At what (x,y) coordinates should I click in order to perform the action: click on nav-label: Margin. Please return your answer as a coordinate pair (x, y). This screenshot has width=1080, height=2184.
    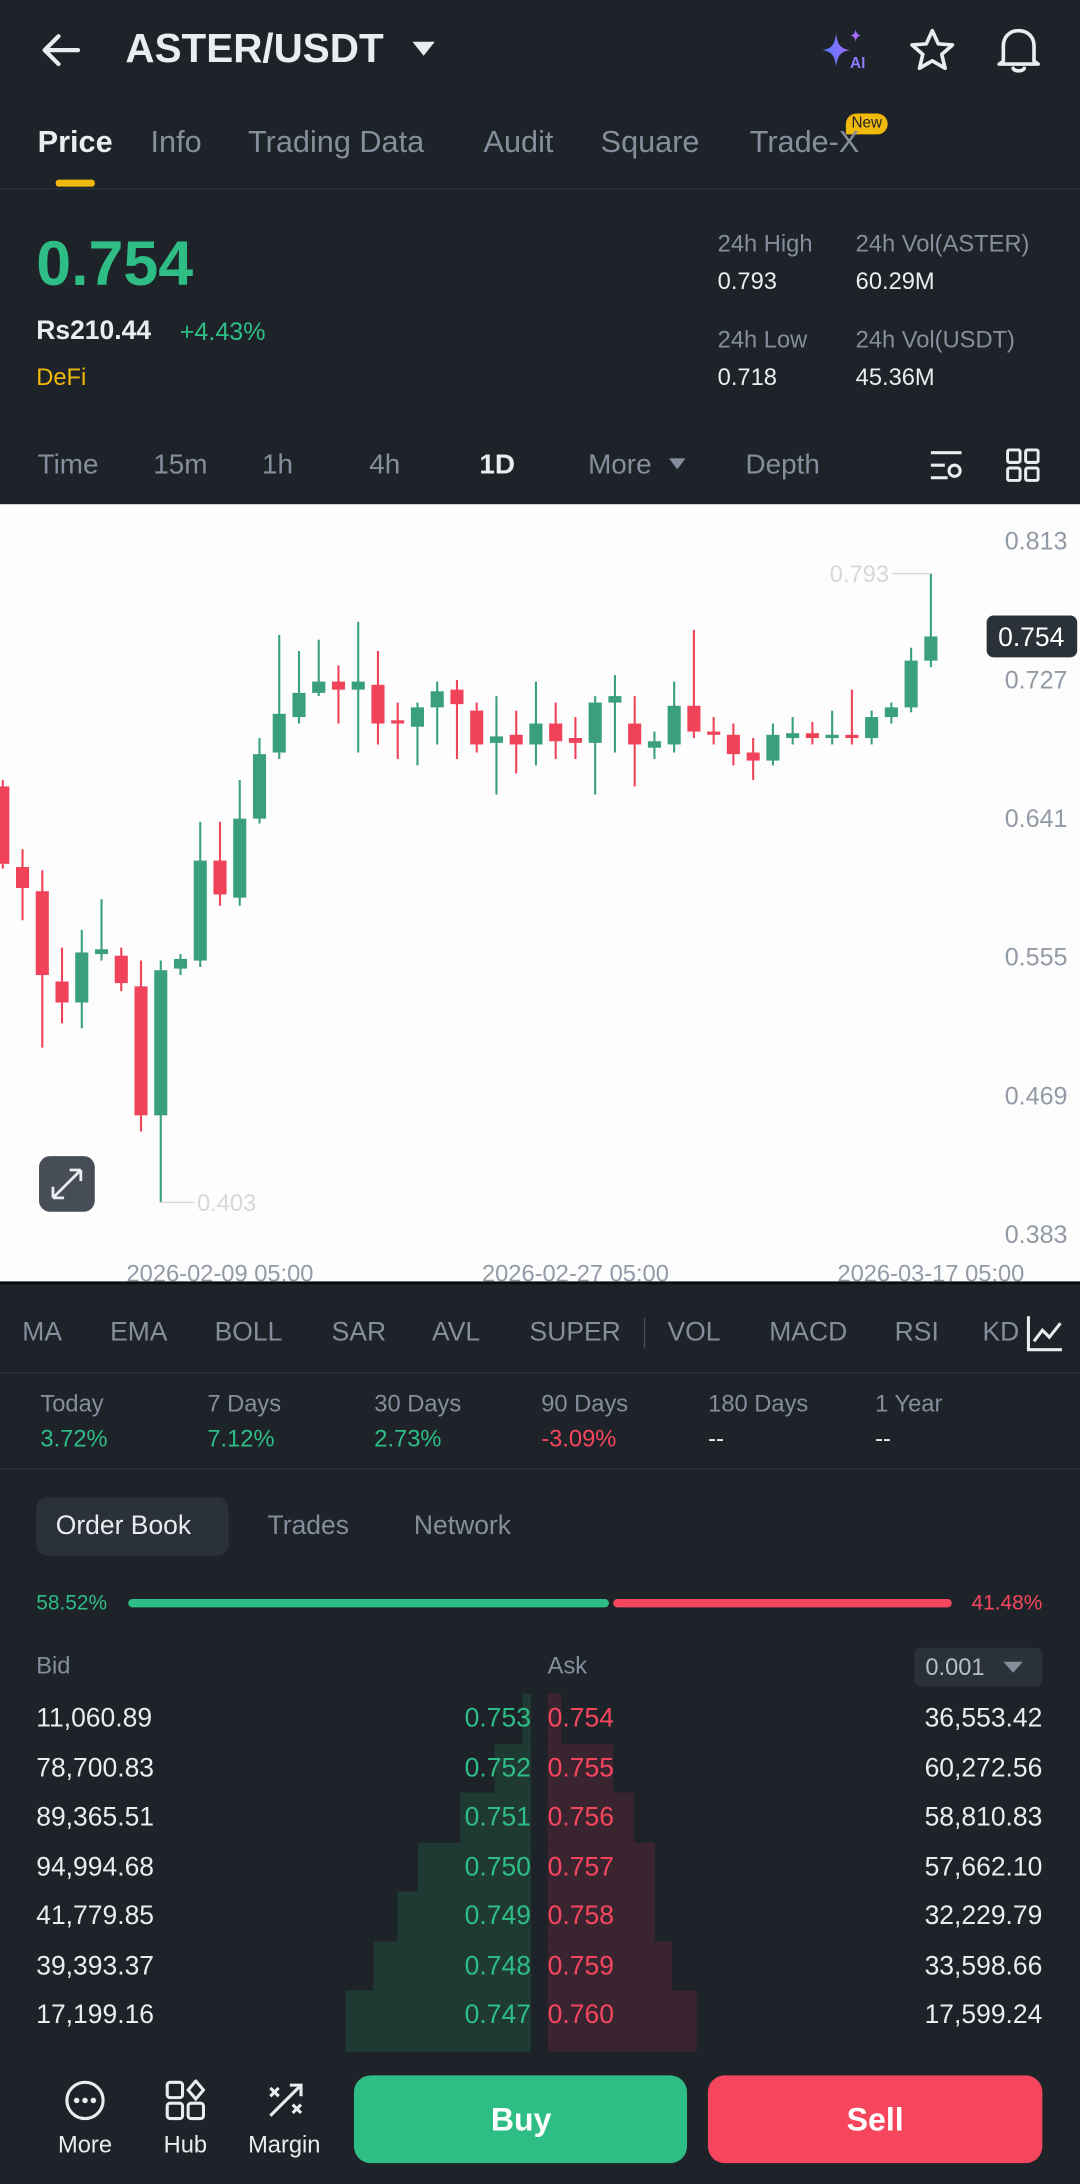
    Looking at the image, I should click on (284, 2145).